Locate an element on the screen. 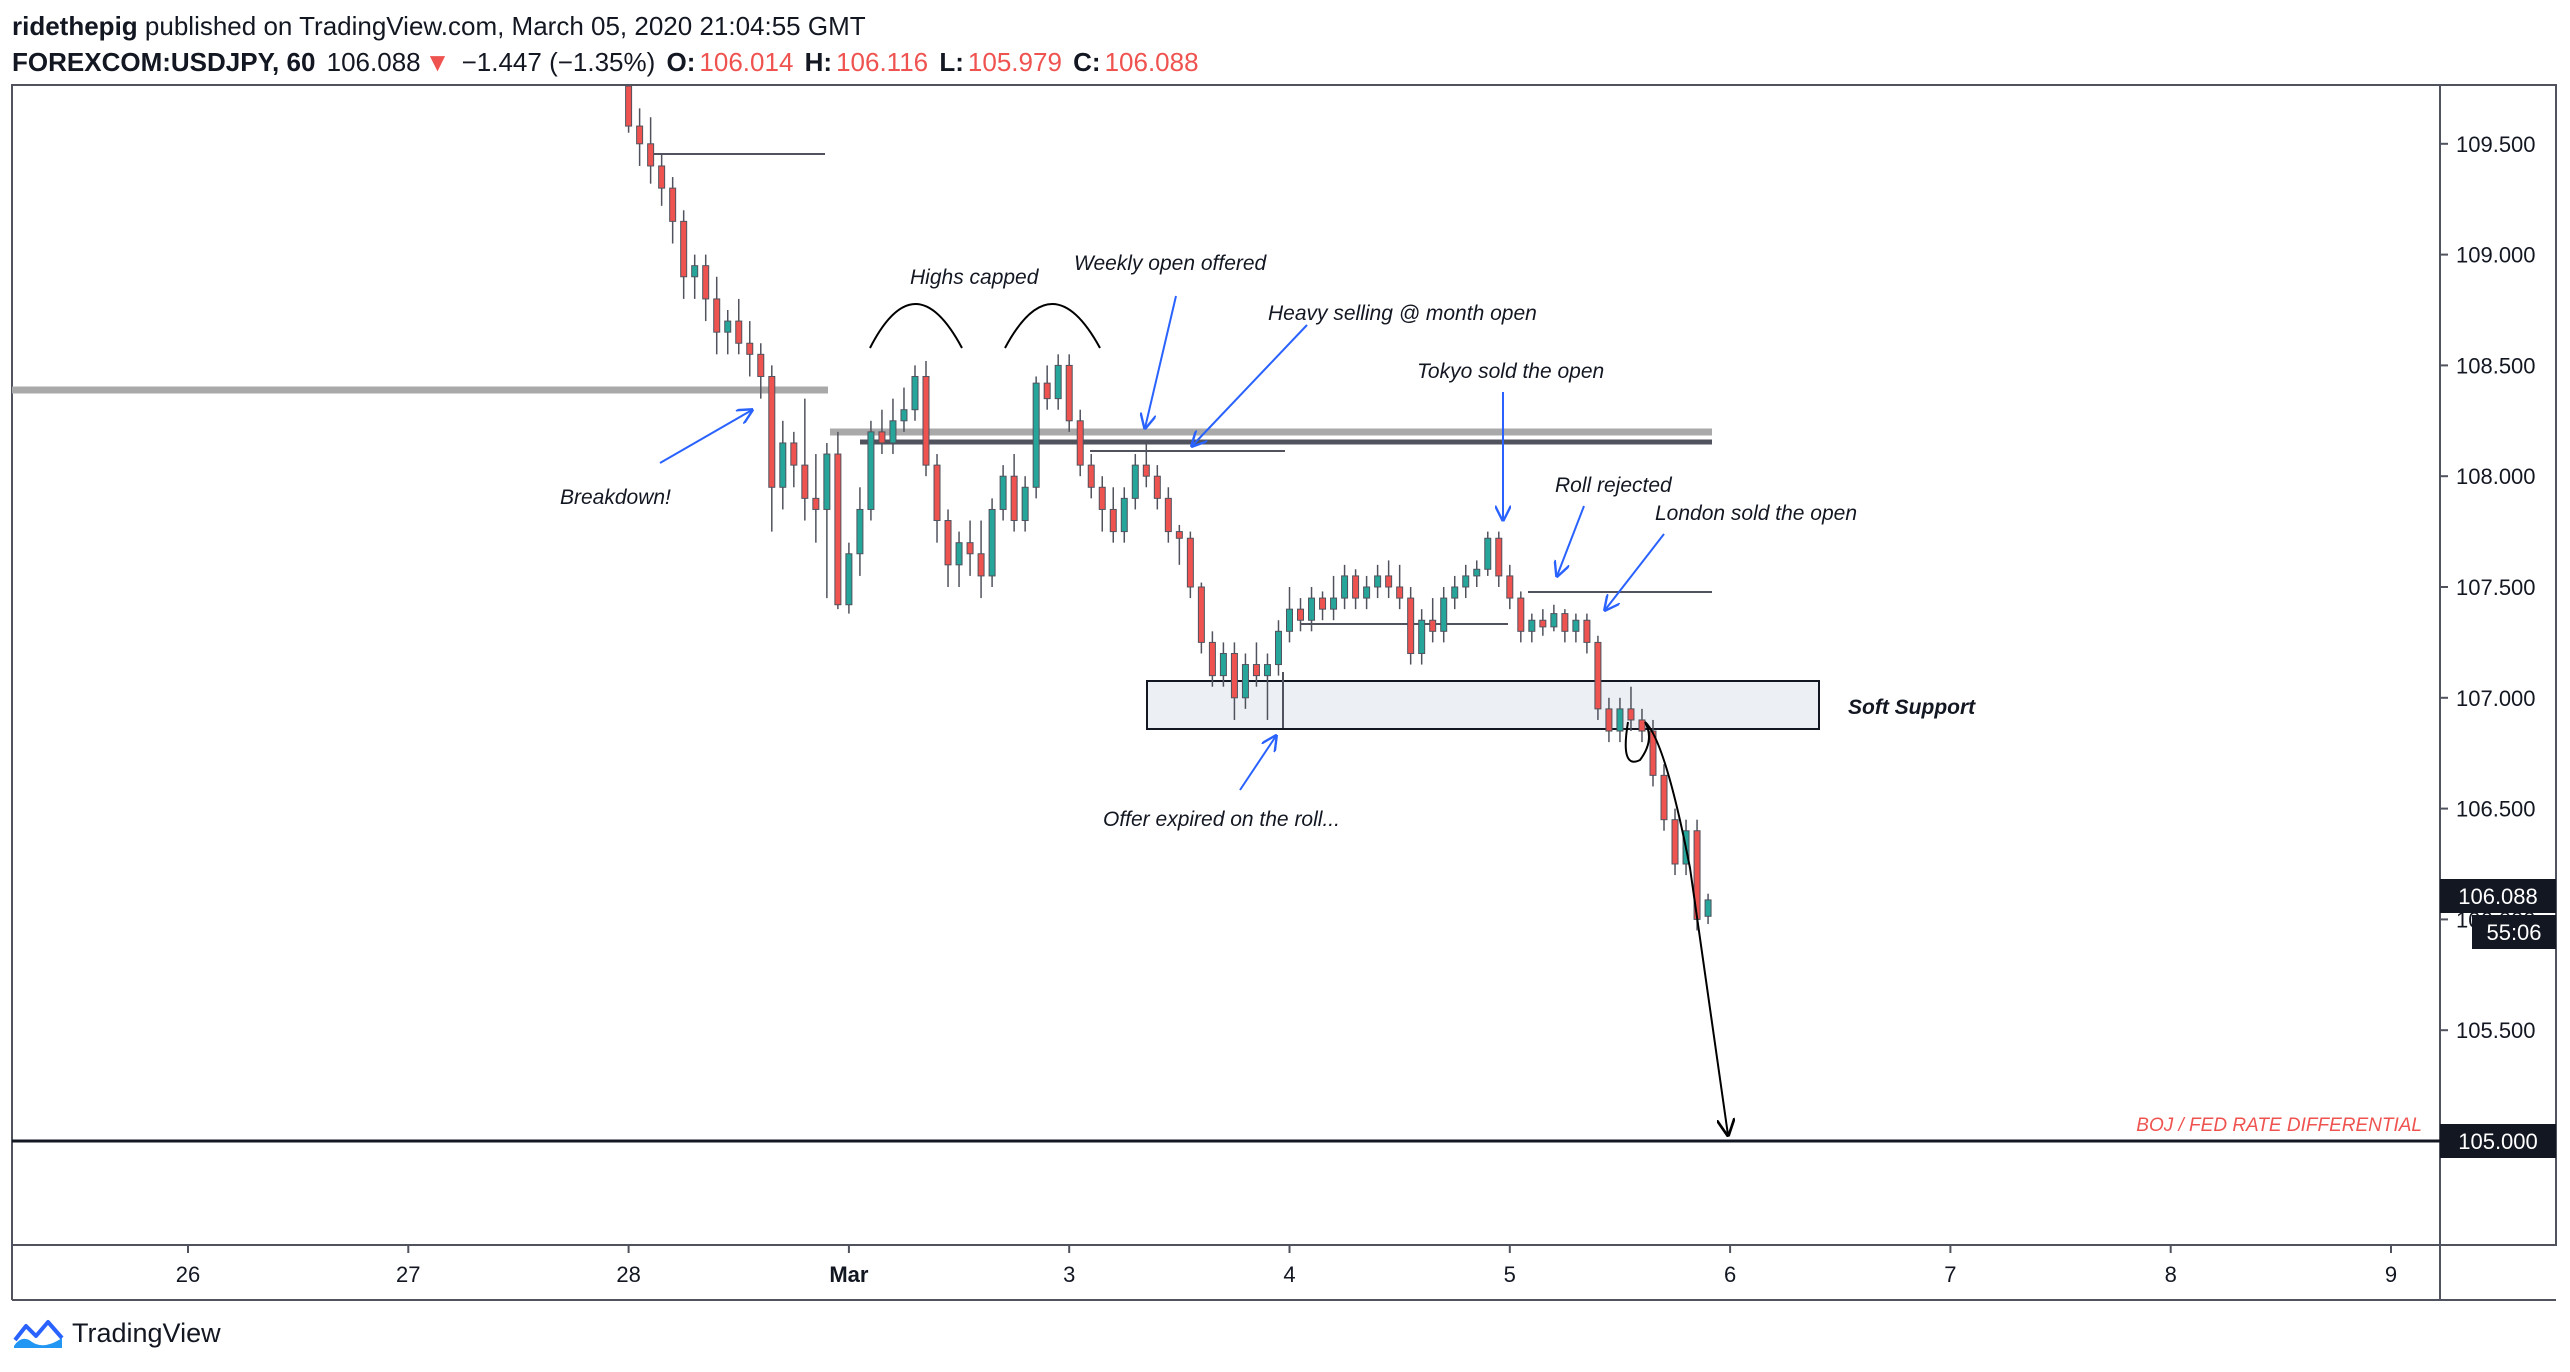 The image size is (2570, 1372). level-price-badge-text: 105.000 is located at coordinates (2498, 1141).